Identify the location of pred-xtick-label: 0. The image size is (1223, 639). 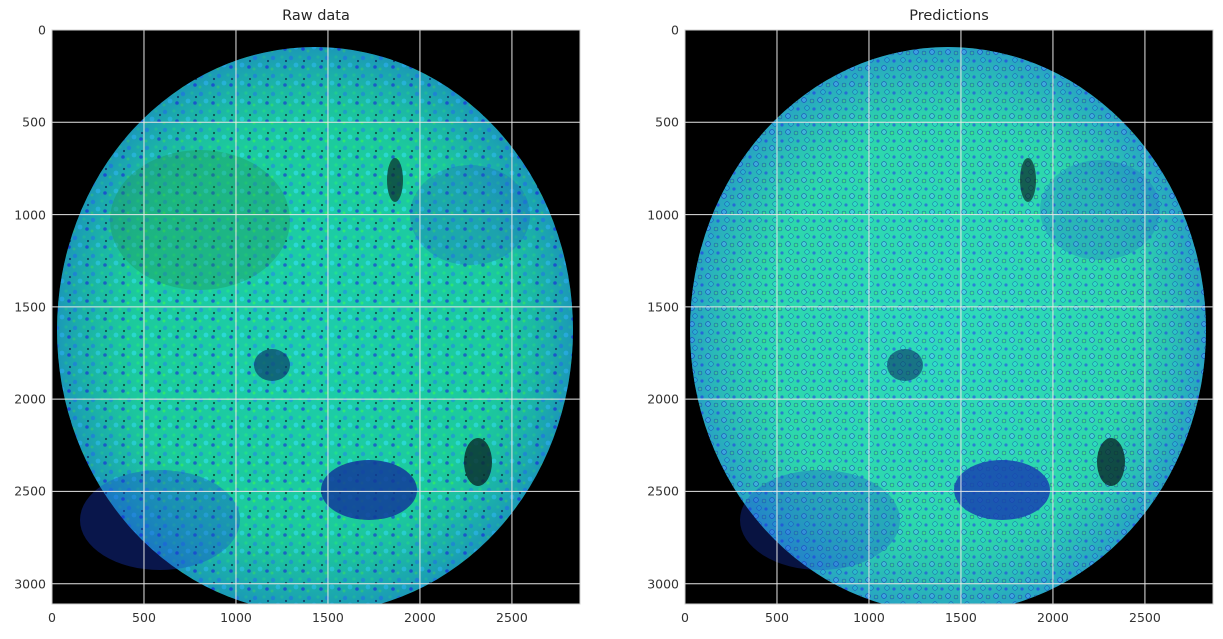
(685, 617).